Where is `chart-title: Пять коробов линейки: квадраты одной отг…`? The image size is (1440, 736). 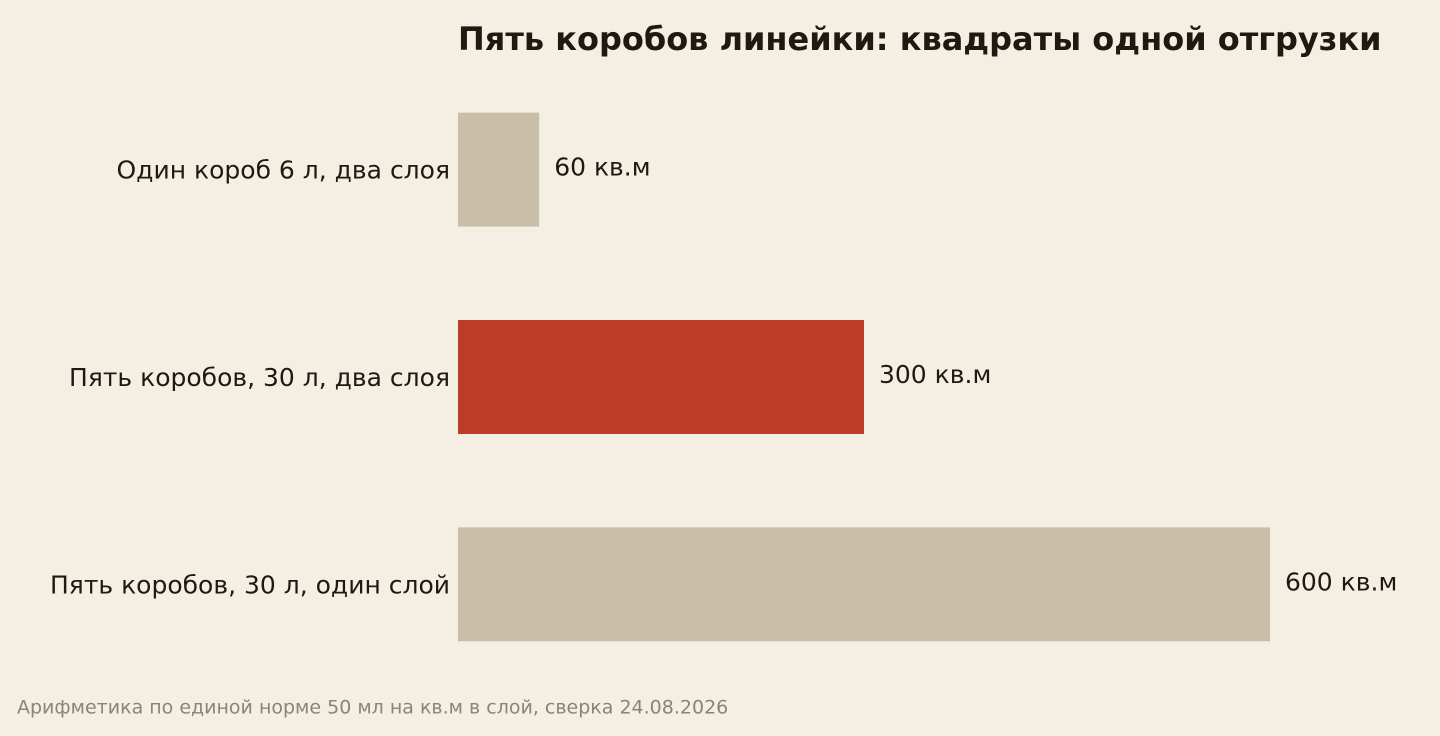
chart-title: Пять коробов линейки: квадраты одной отг… is located at coordinates (920, 39).